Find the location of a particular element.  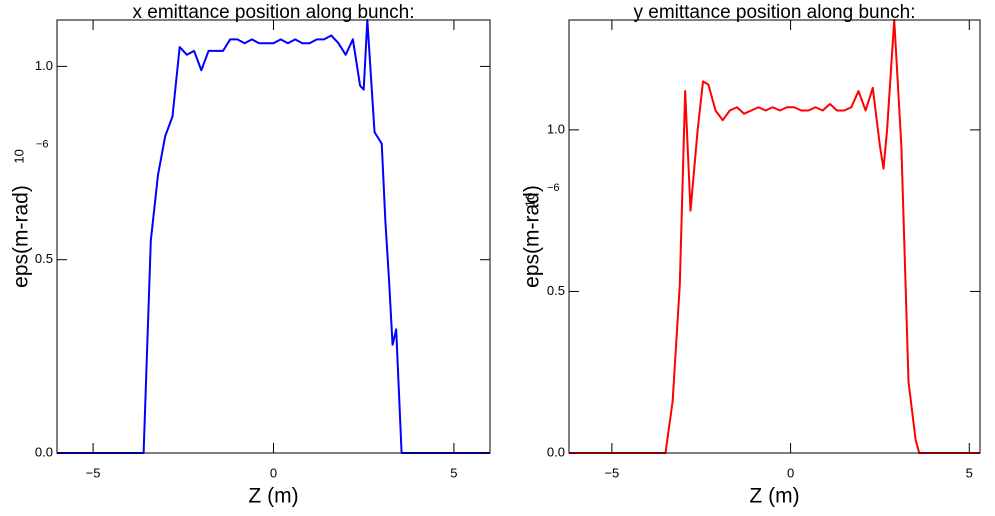

chart-title: x emittance position along bunch: is located at coordinates (273, 12).